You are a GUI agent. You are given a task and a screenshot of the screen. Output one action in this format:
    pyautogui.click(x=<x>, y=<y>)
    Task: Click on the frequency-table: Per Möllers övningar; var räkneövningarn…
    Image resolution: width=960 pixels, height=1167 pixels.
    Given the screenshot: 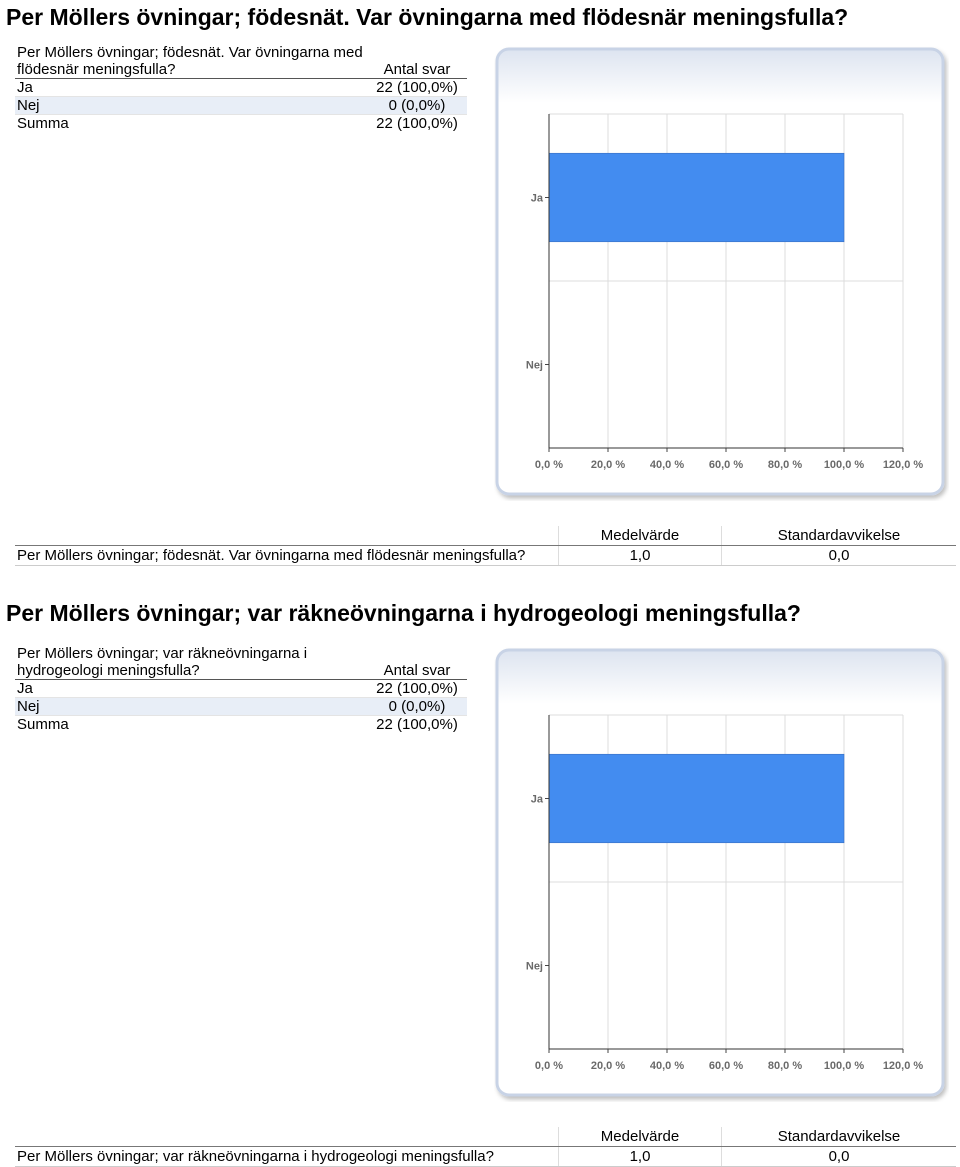 What is the action you would take?
    pyautogui.click(x=241, y=689)
    